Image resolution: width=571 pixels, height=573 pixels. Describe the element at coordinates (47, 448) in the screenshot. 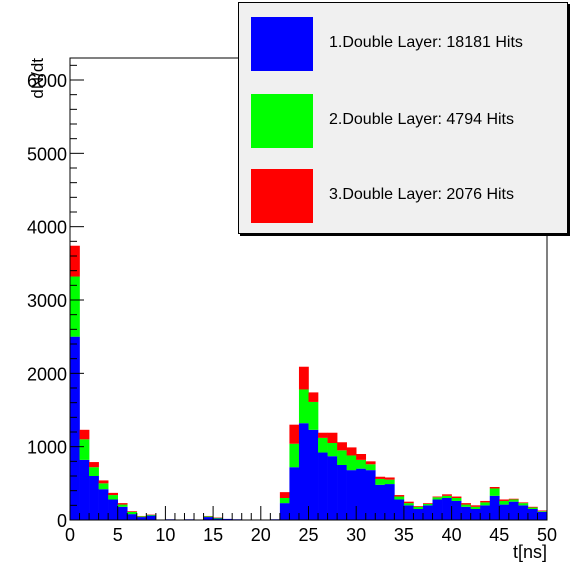

I see `y-tick-label-1: 1000` at that location.